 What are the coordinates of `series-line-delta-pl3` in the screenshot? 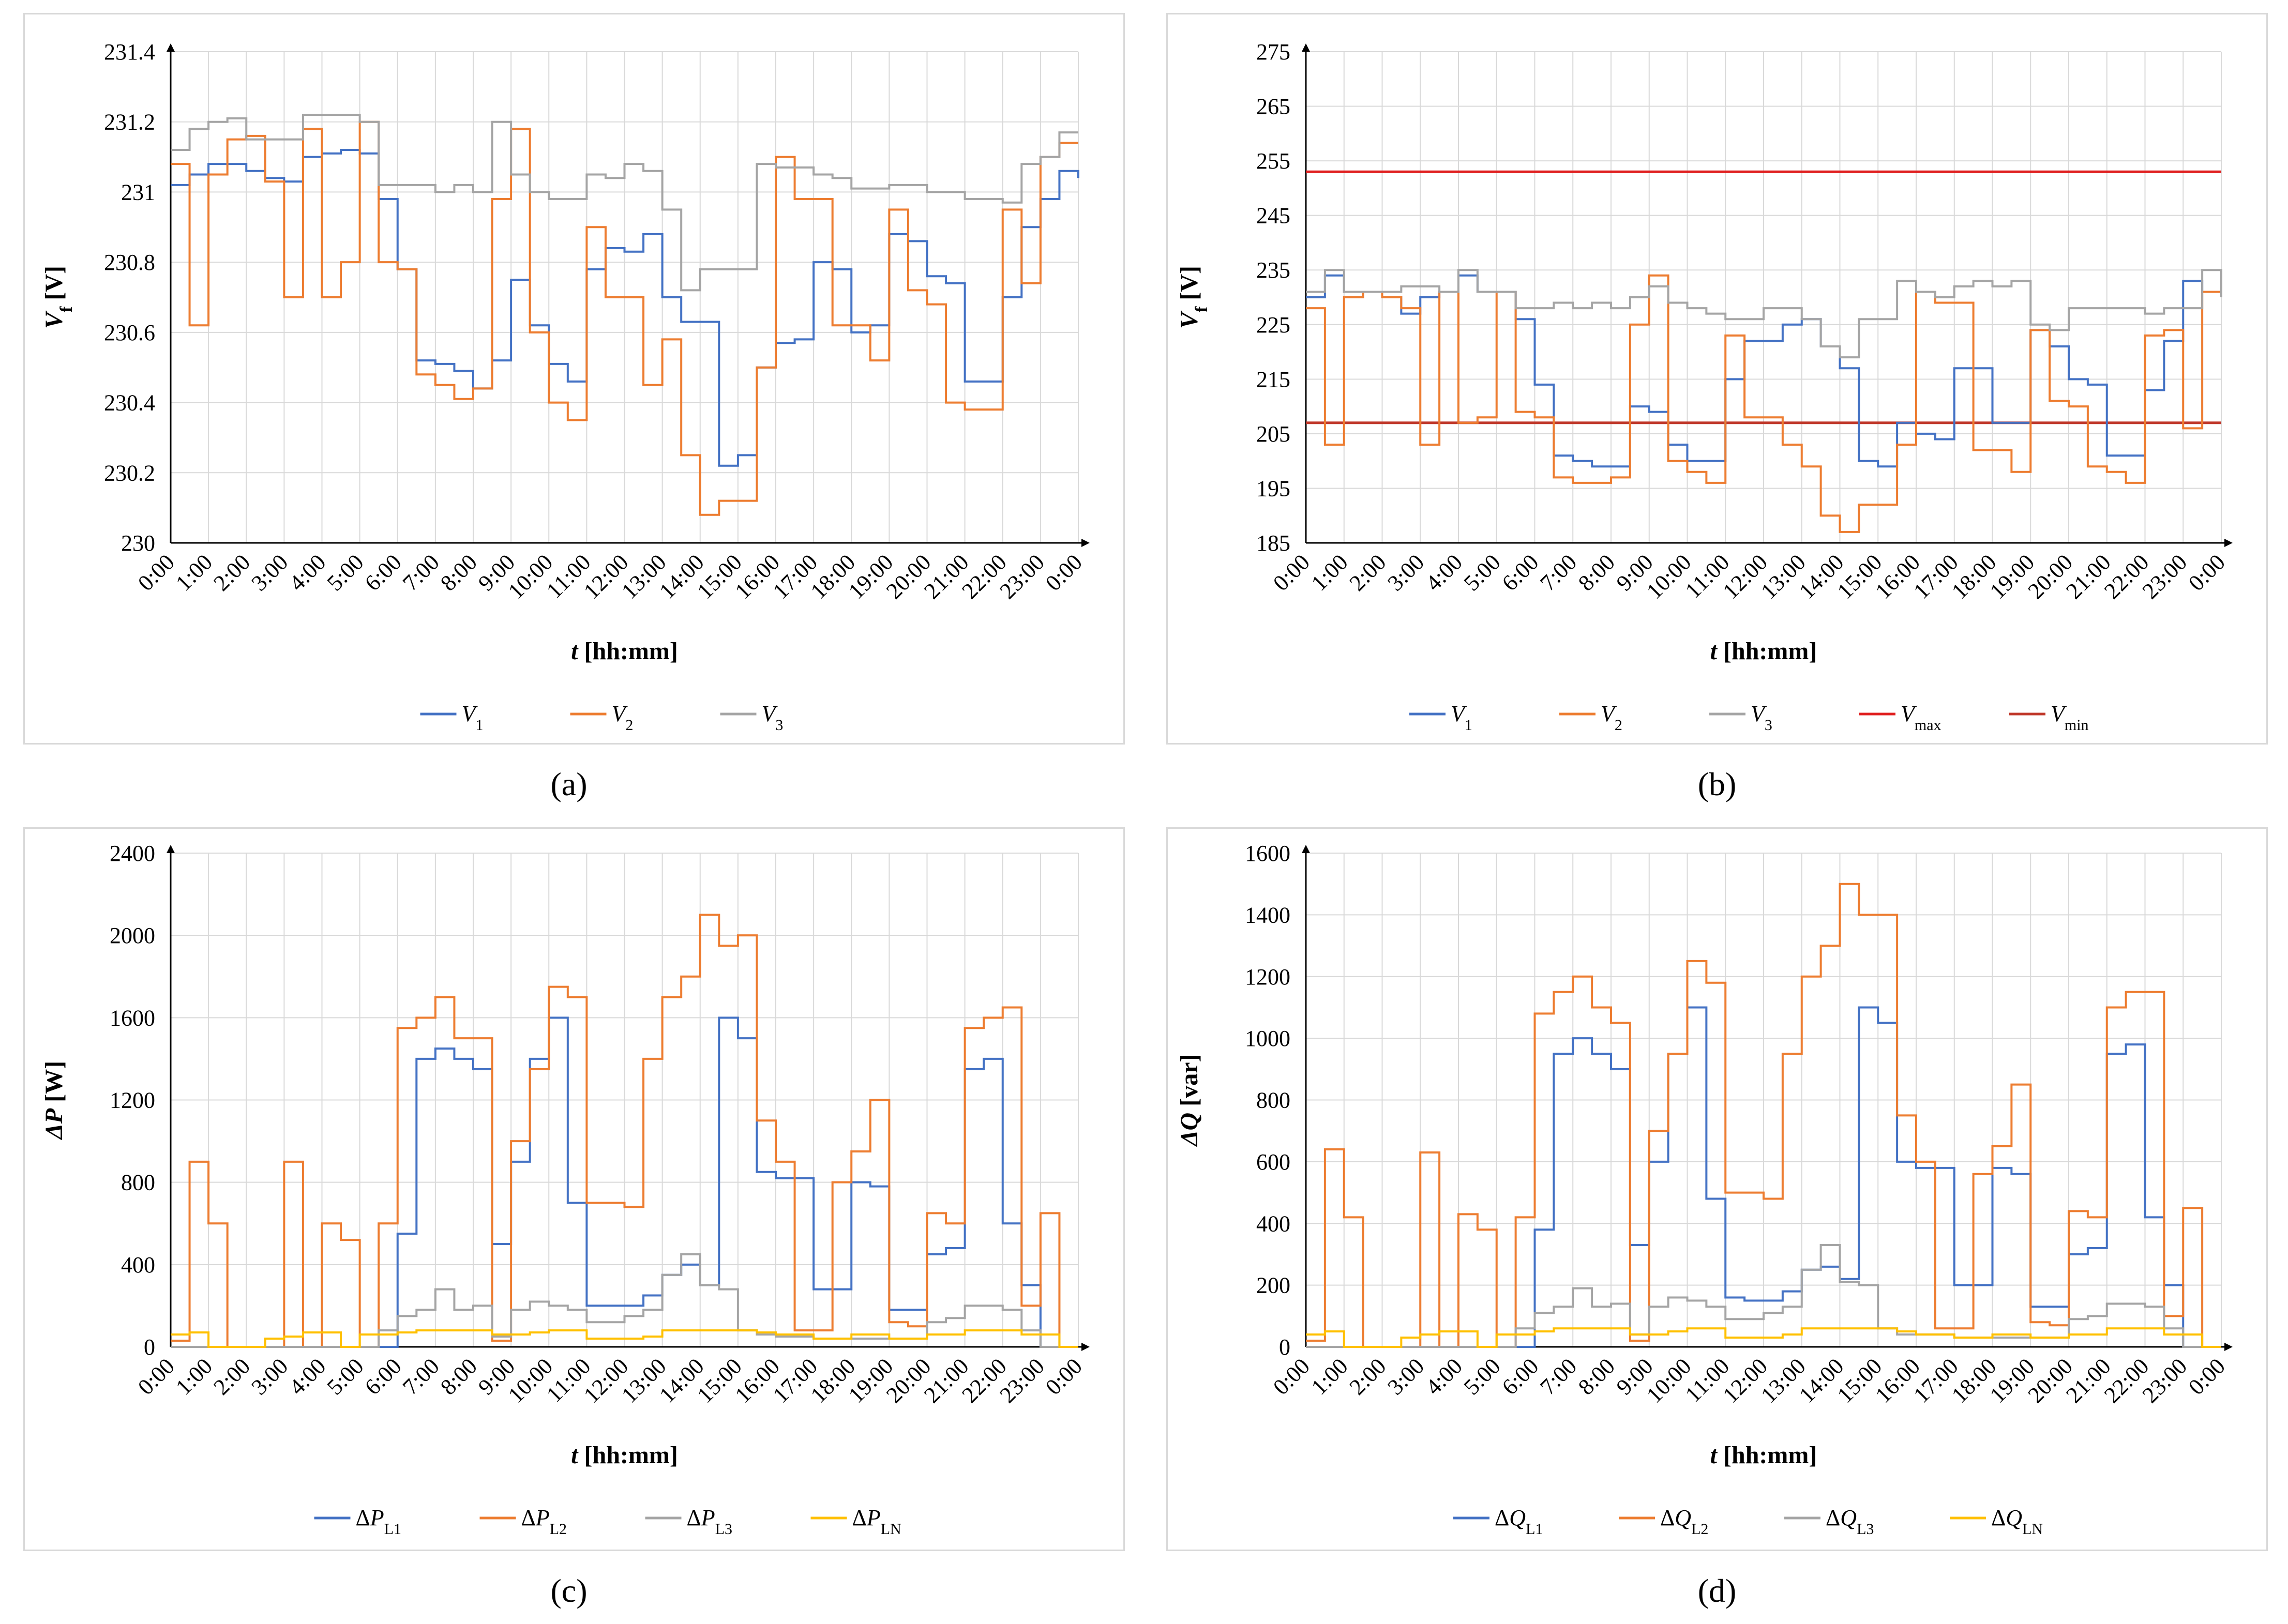 It's located at (624, 1300).